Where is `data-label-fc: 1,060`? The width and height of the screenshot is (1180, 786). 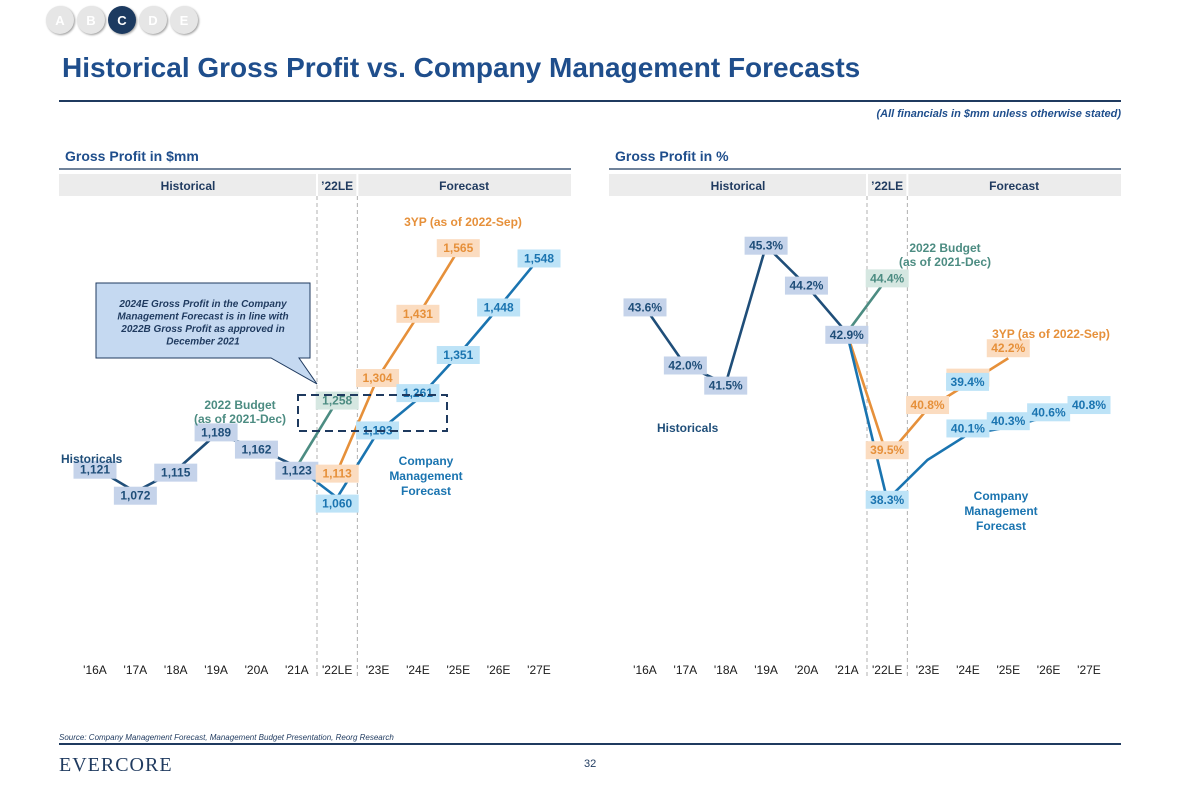 data-label-fc: 1,060 is located at coordinates (337, 504).